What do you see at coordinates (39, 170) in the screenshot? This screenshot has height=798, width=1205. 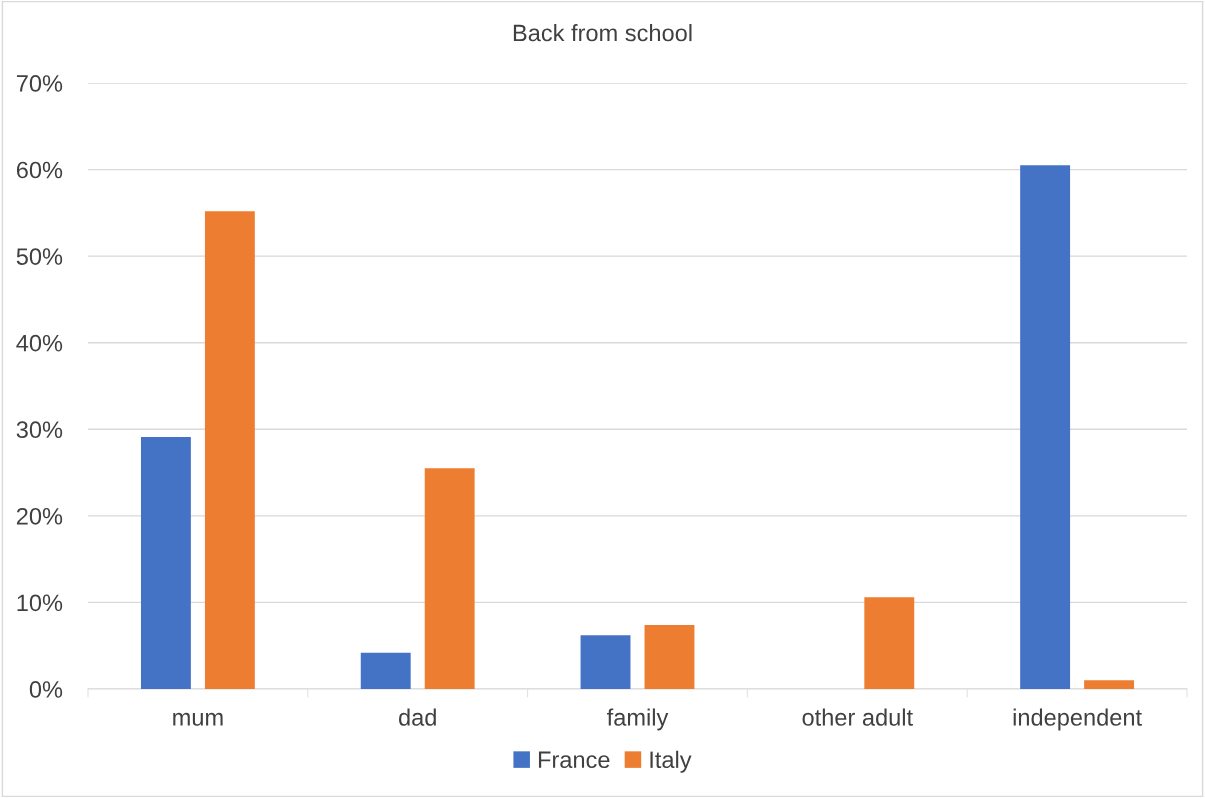 I see `y-tick-label: 60%` at bounding box center [39, 170].